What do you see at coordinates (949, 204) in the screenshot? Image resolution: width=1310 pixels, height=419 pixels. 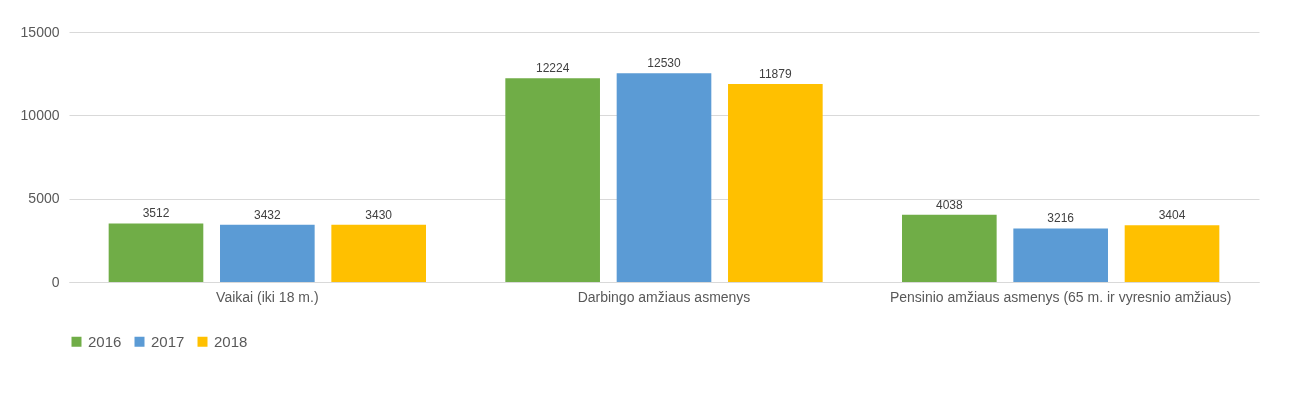 I see `data-label: 4038` at bounding box center [949, 204].